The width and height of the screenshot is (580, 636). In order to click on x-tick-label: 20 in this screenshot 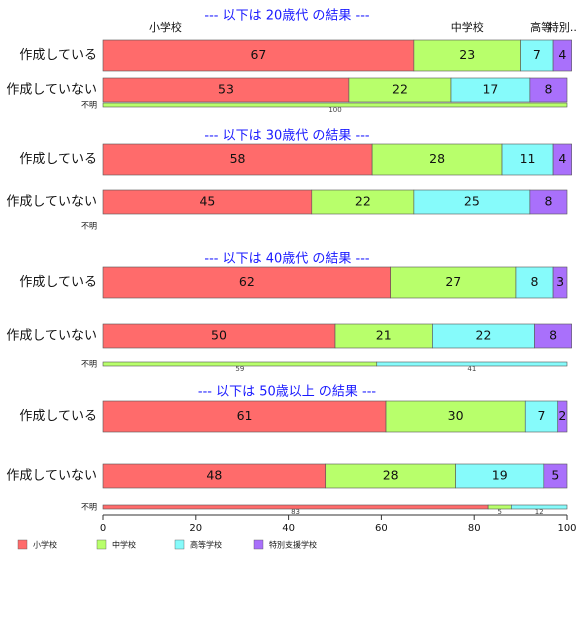, I will do `click(195, 528)`.